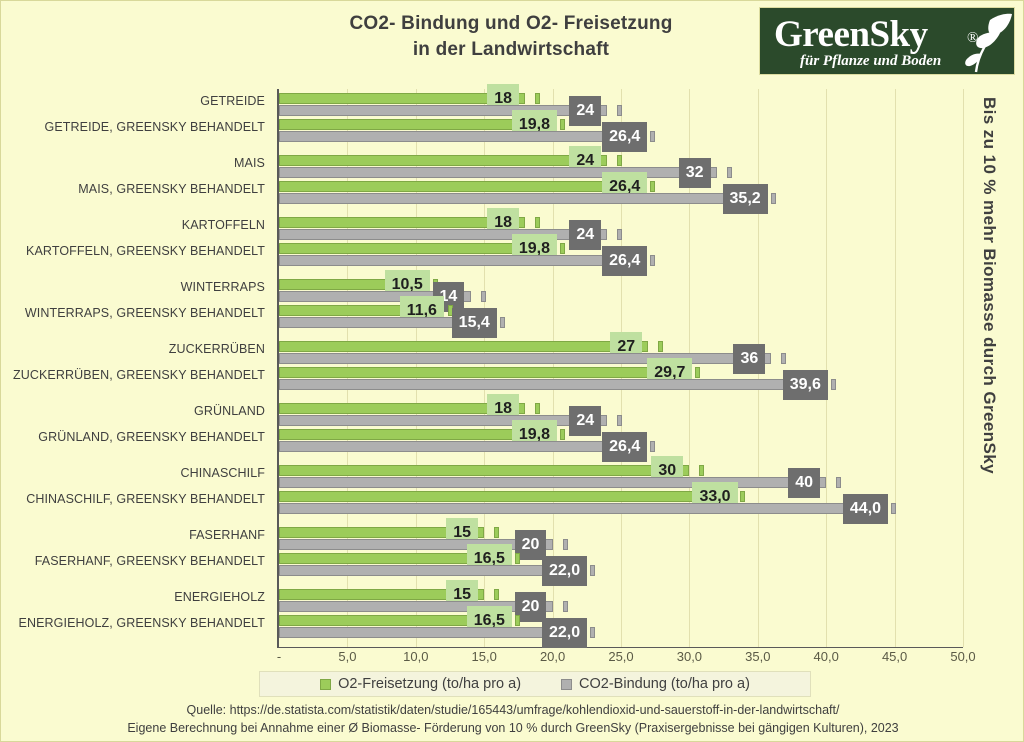  I want to click on bar-value-label: 24, so click(585, 421).